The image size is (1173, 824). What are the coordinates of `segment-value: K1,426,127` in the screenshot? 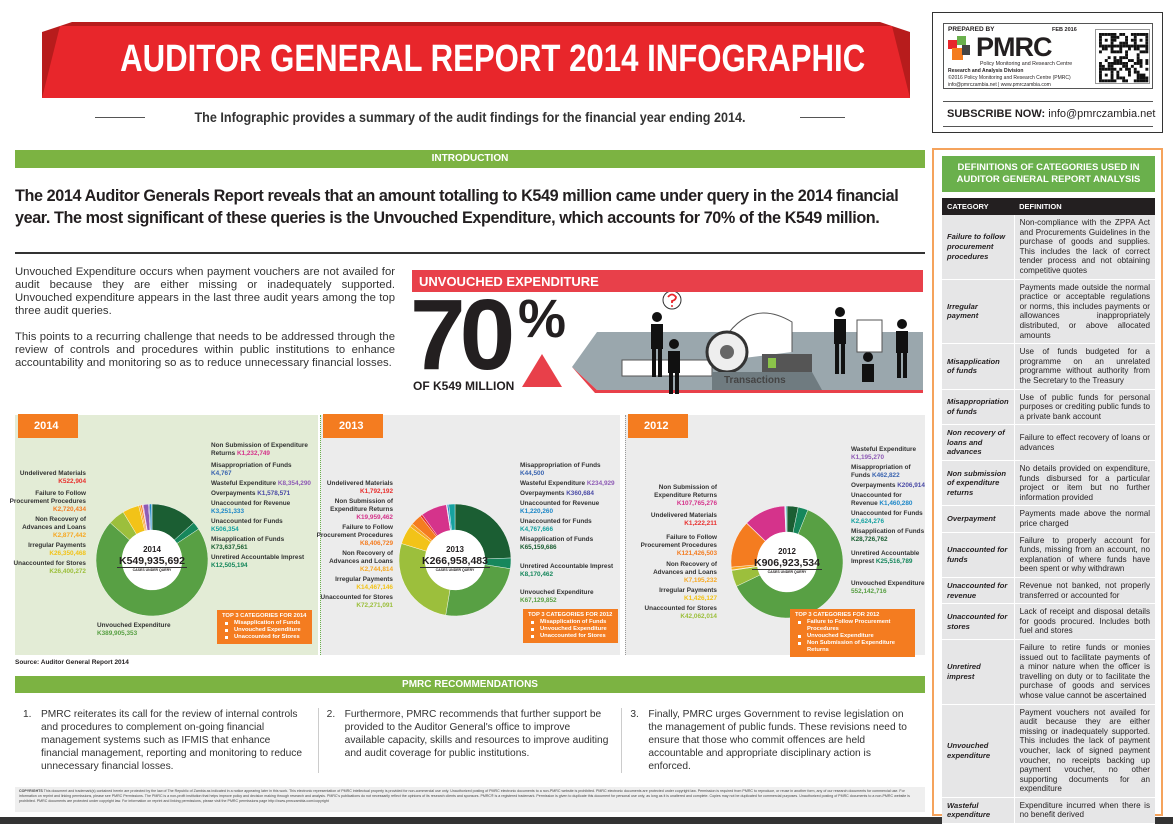 It's located at (700, 598).